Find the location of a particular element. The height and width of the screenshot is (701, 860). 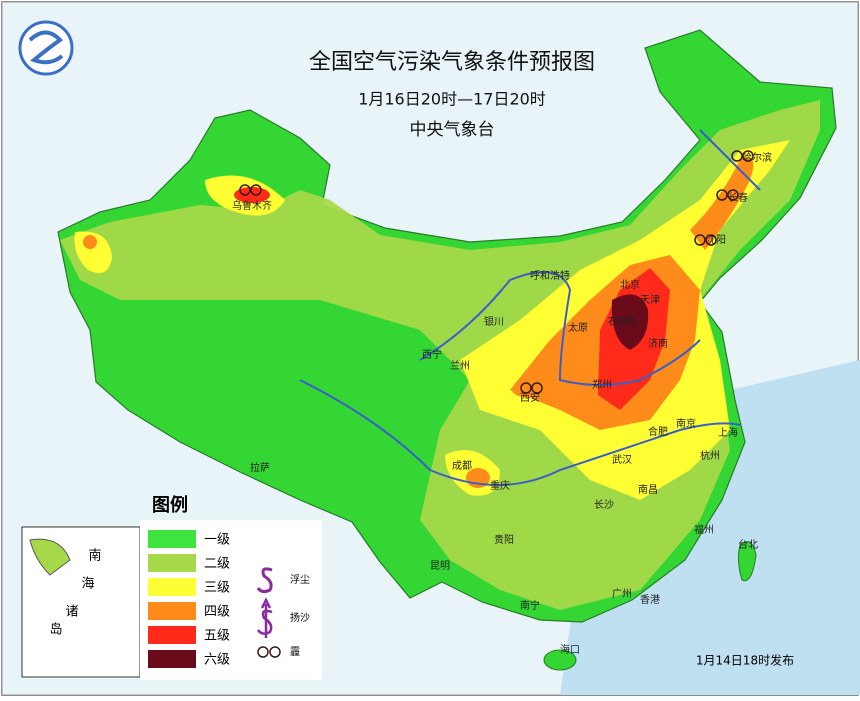

legend-label: 四级 is located at coordinates (217, 612).